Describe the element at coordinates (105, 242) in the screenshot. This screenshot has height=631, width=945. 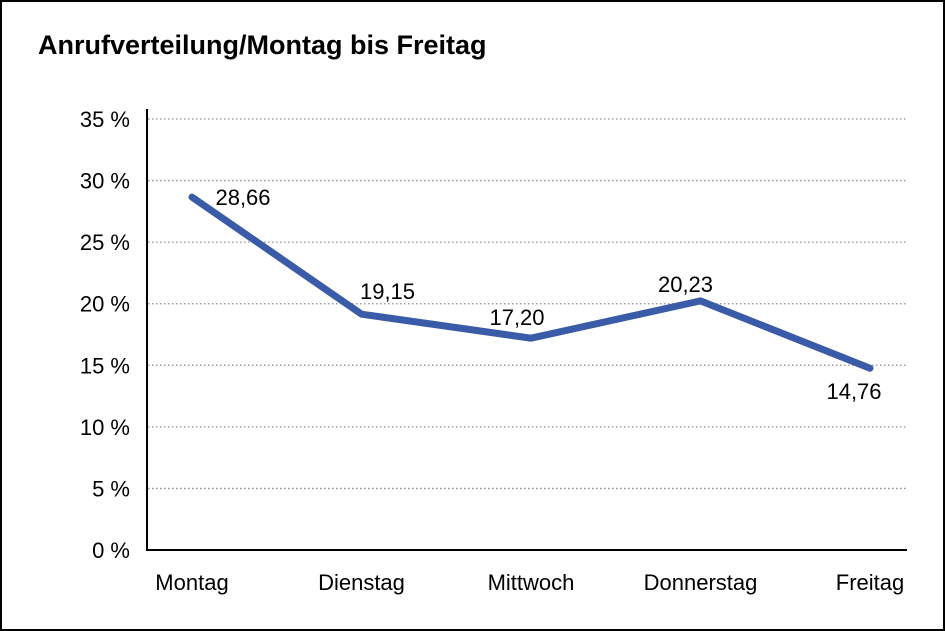
I see `y-axis-tick-label: 25 %` at that location.